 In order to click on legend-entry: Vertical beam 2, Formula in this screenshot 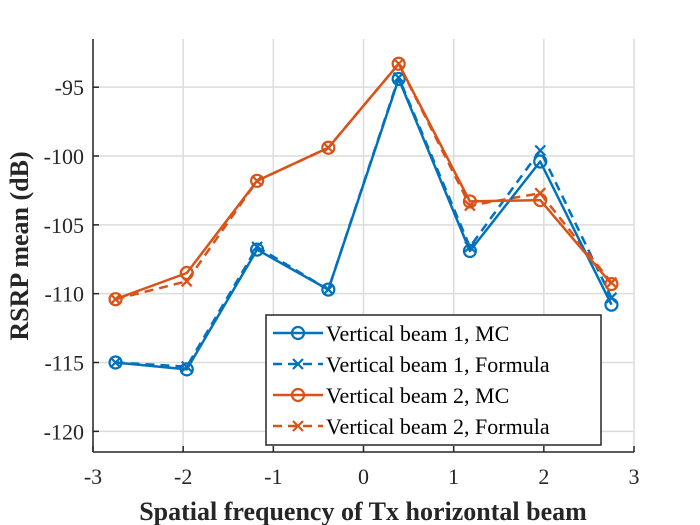, I will do `click(411, 426)`.